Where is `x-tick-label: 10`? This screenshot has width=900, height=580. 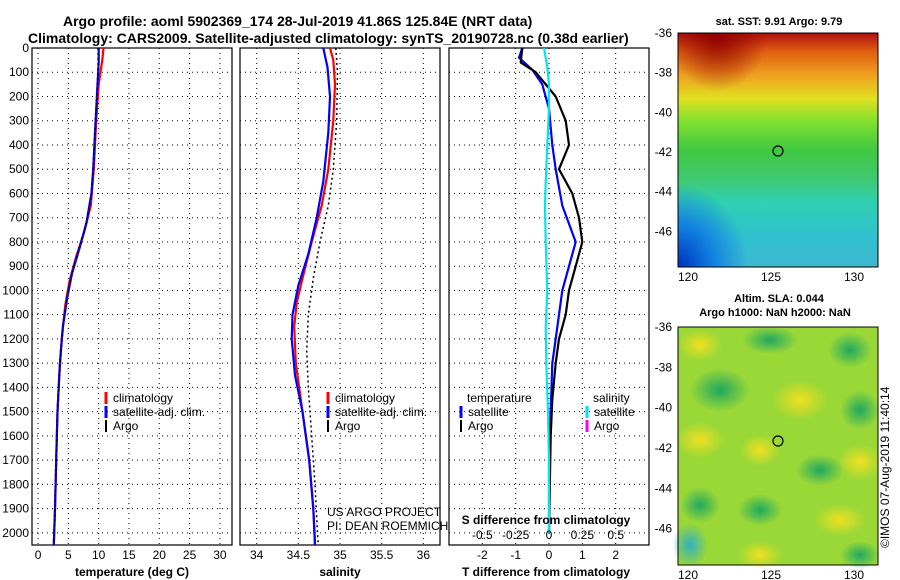
x-tick-label: 10 is located at coordinates (99, 555).